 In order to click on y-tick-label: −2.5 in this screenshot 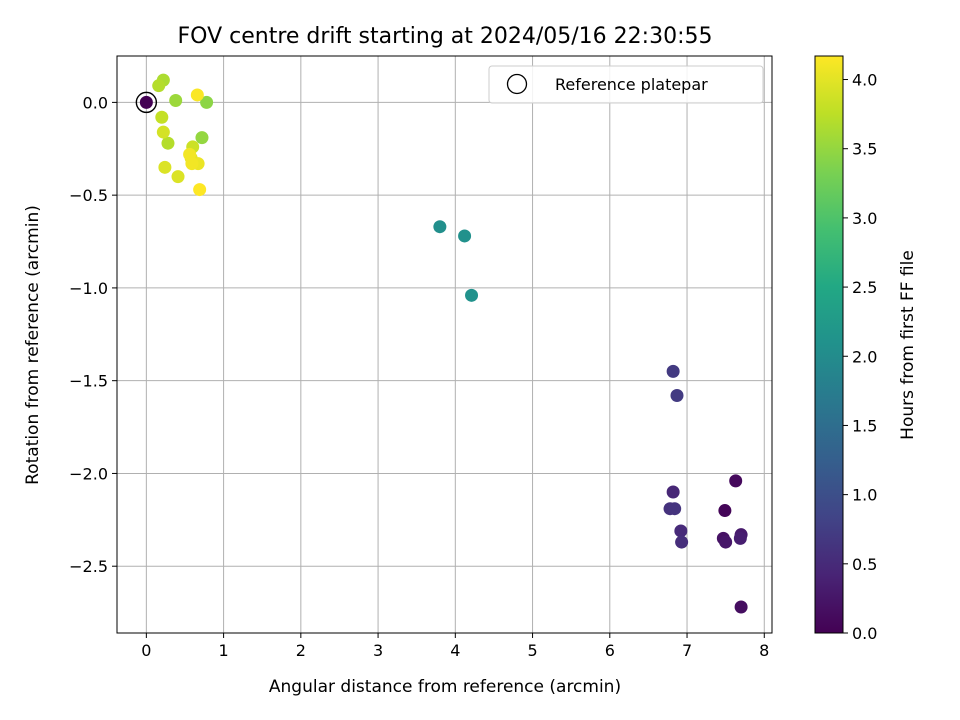, I will do `click(88, 566)`.